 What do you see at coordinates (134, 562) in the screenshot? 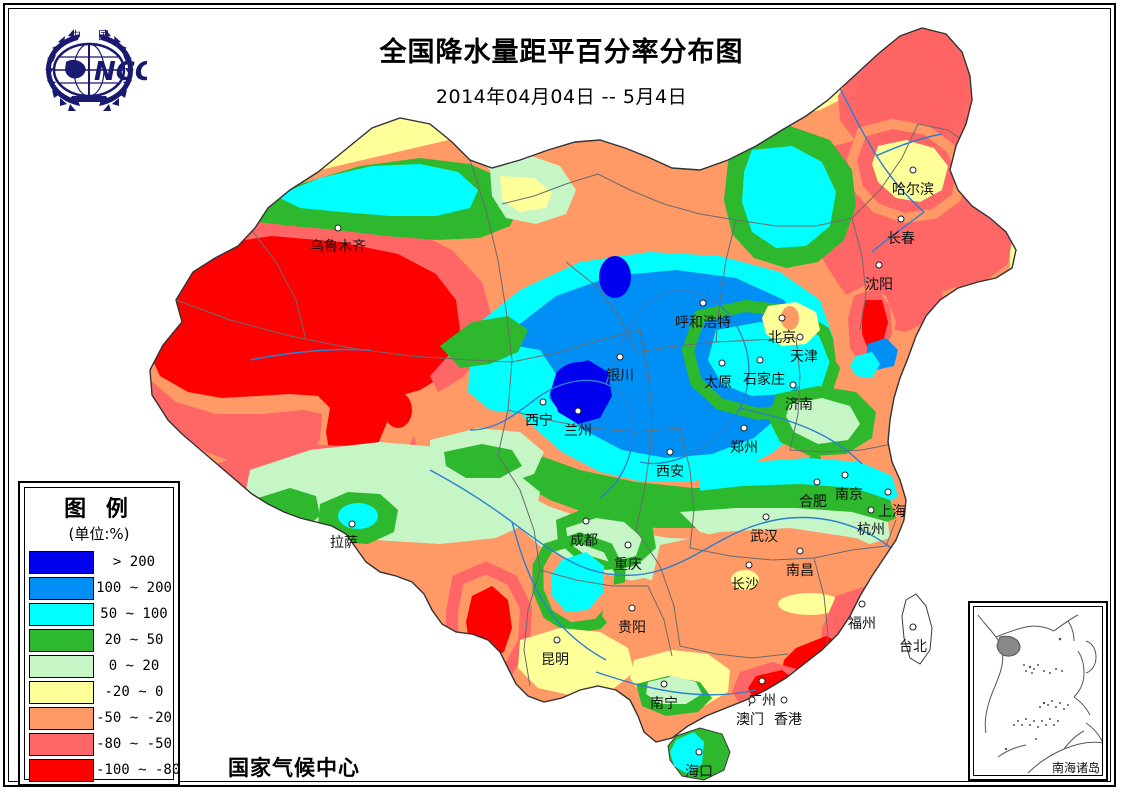
I see `legend-label: > 200` at bounding box center [134, 562].